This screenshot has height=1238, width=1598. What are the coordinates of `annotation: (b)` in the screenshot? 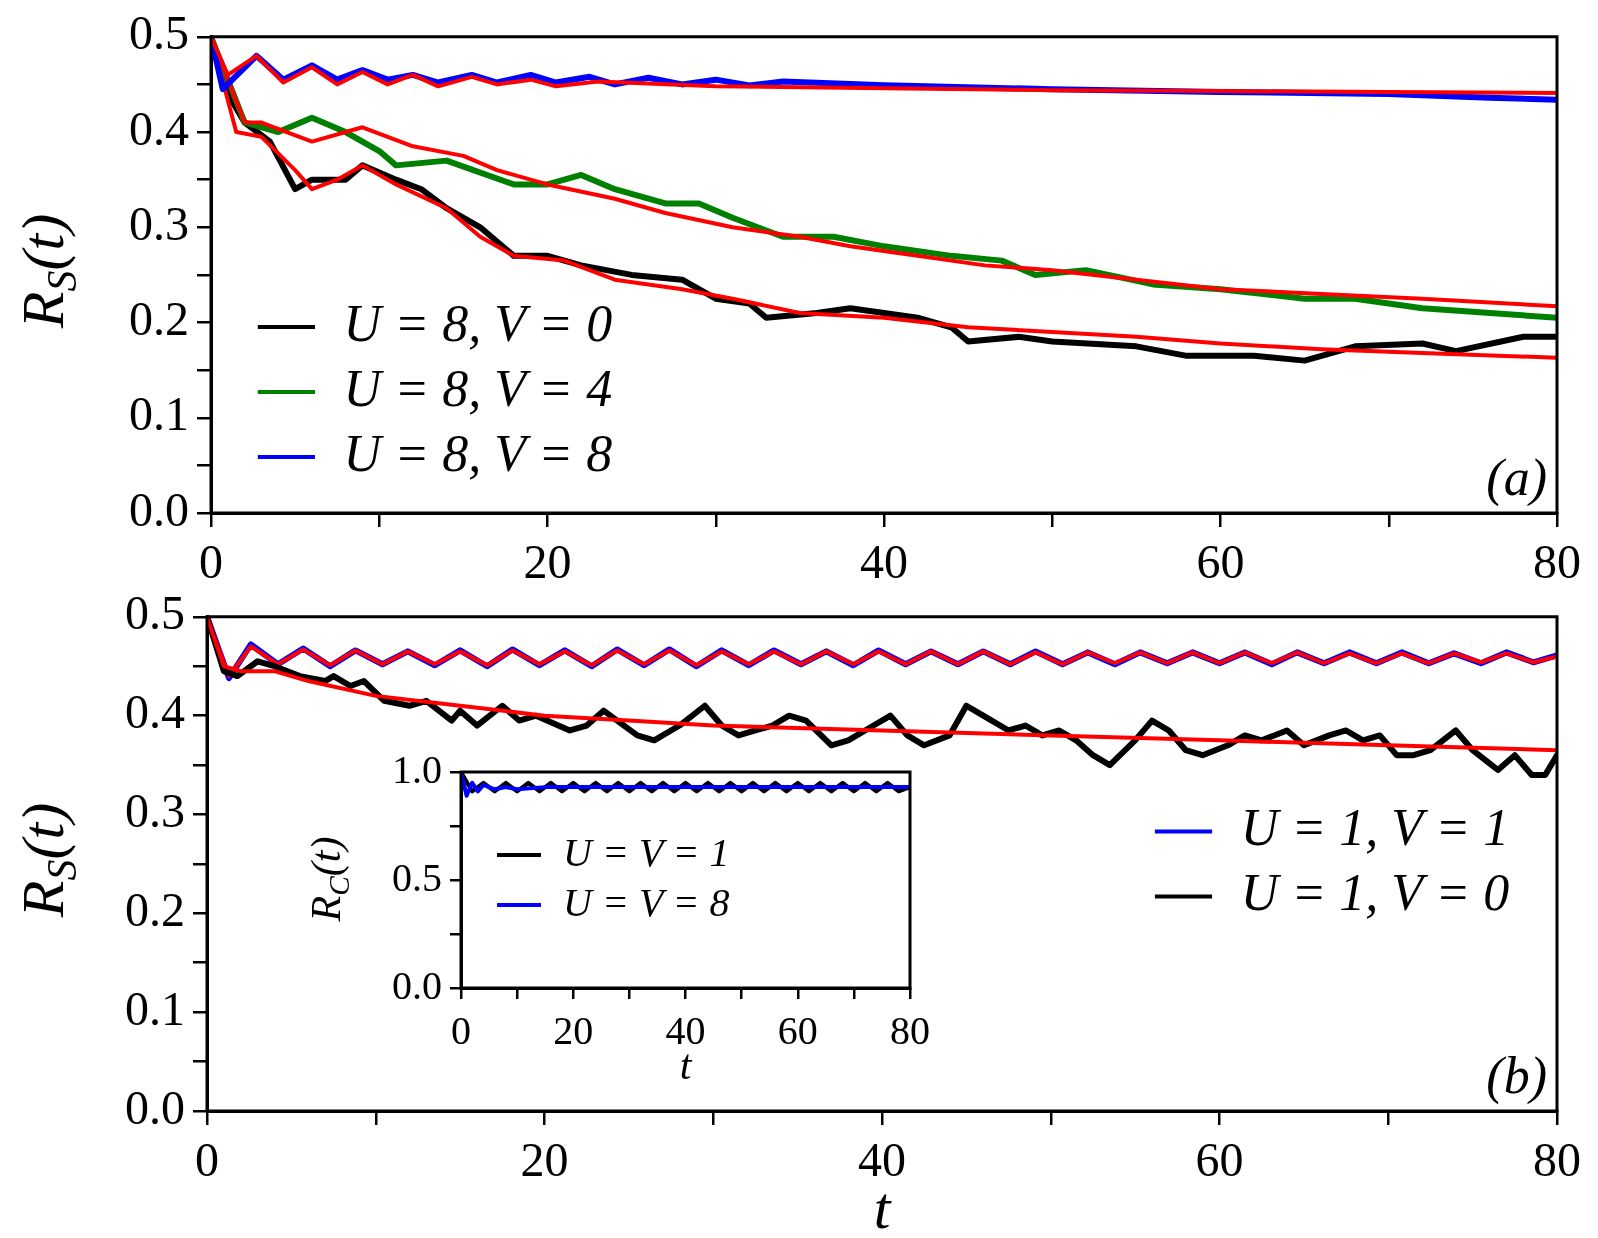 It's located at (1516, 1075).